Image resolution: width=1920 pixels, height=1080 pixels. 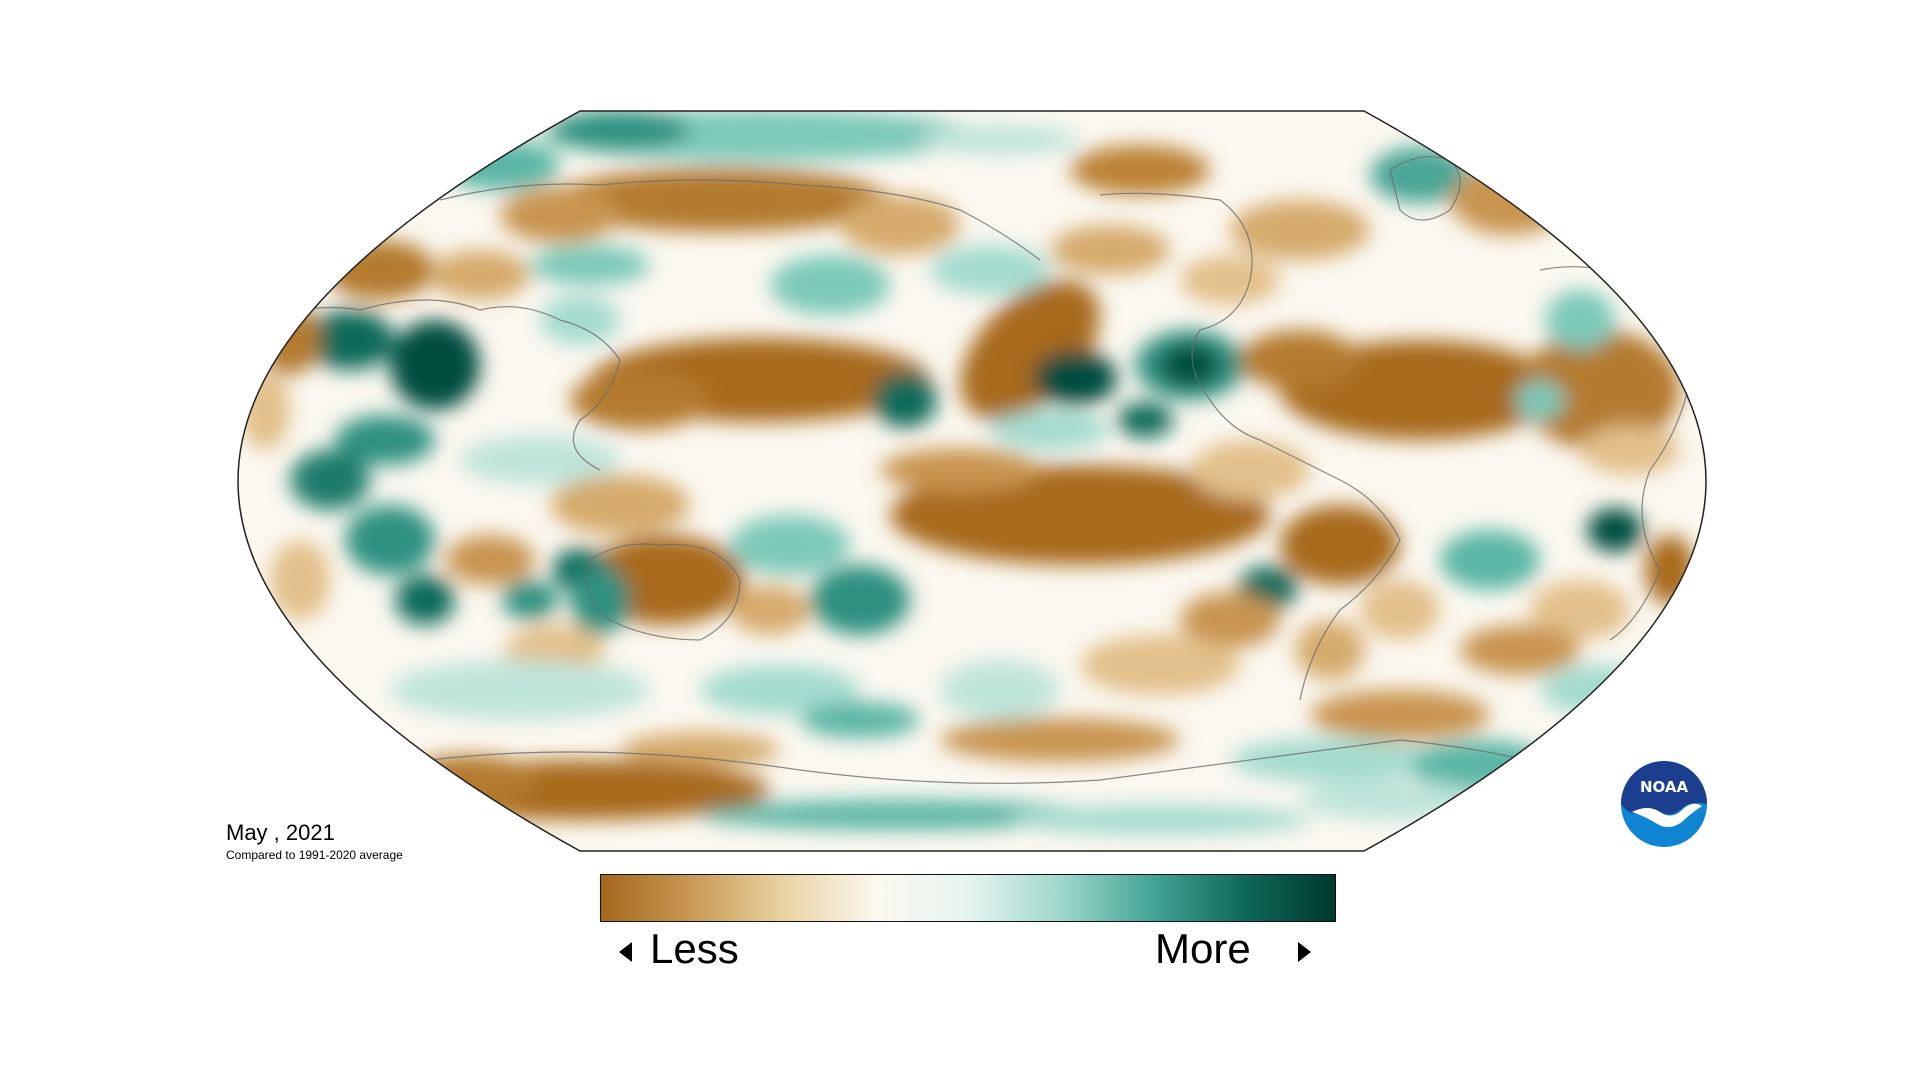 What do you see at coordinates (694, 948) in the screenshot?
I see `legend-less-label: Less` at bounding box center [694, 948].